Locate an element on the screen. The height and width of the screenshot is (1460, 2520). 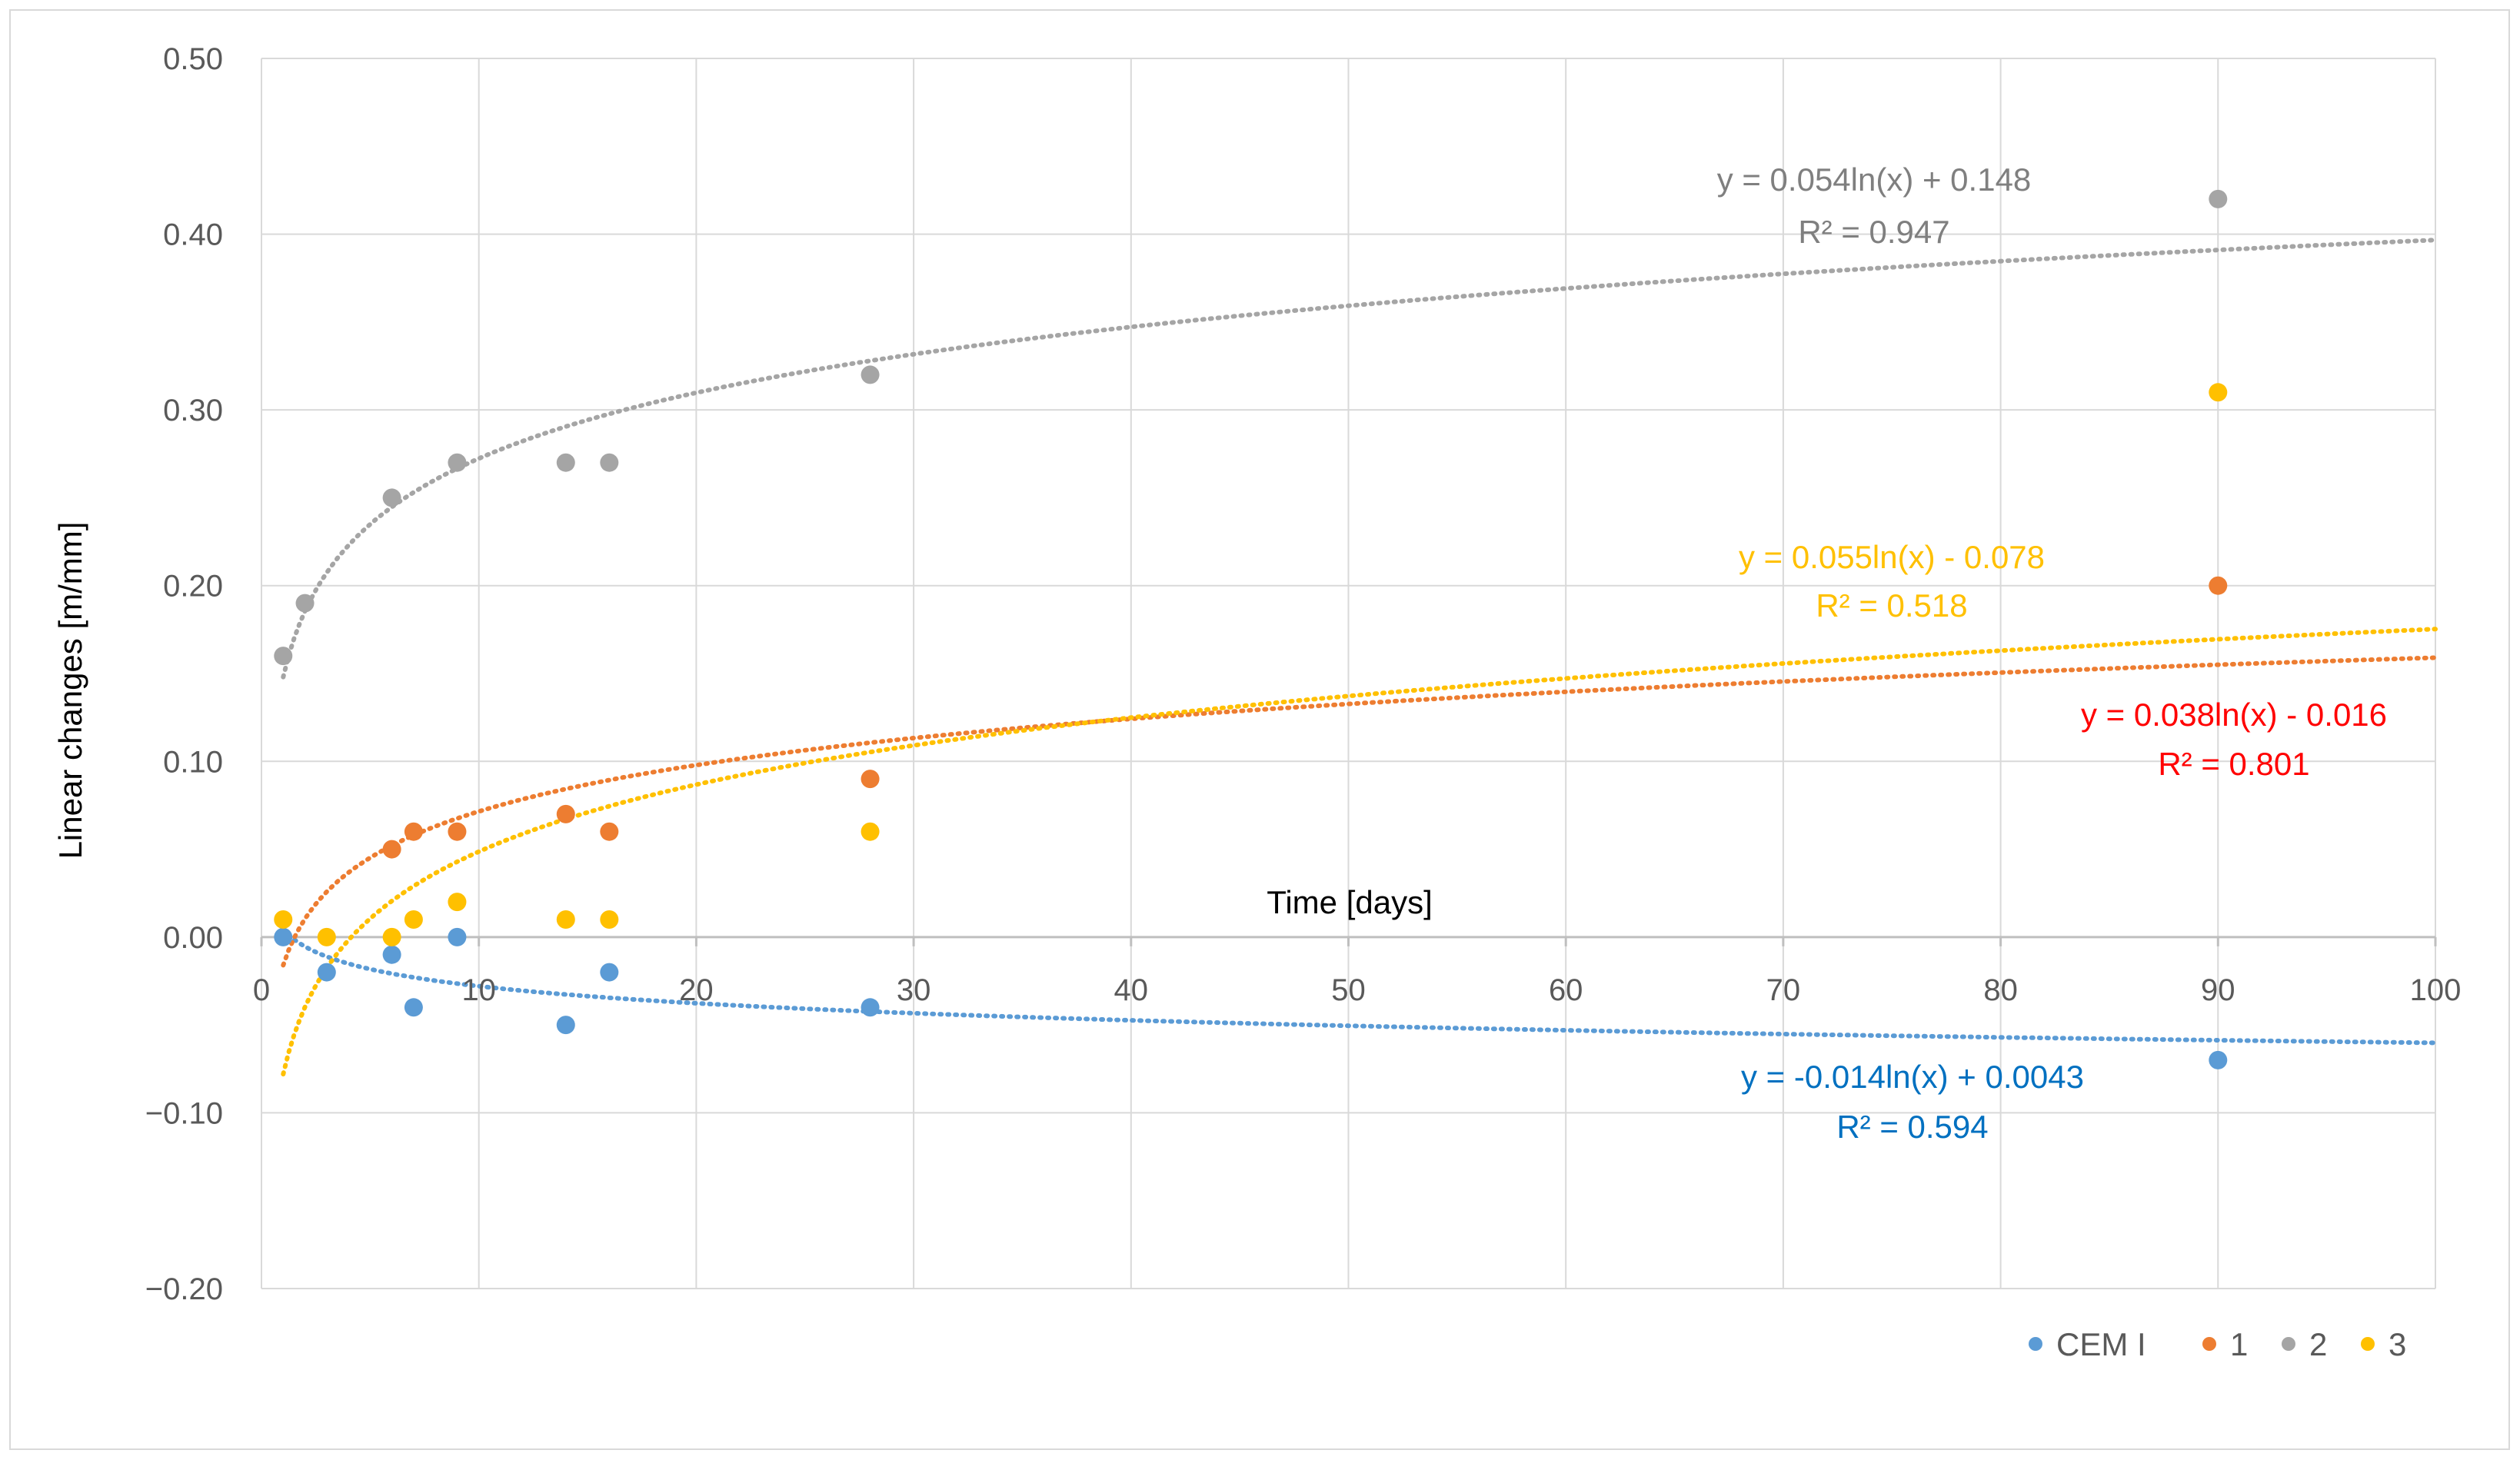
axes is located at coordinates (1348, 941).